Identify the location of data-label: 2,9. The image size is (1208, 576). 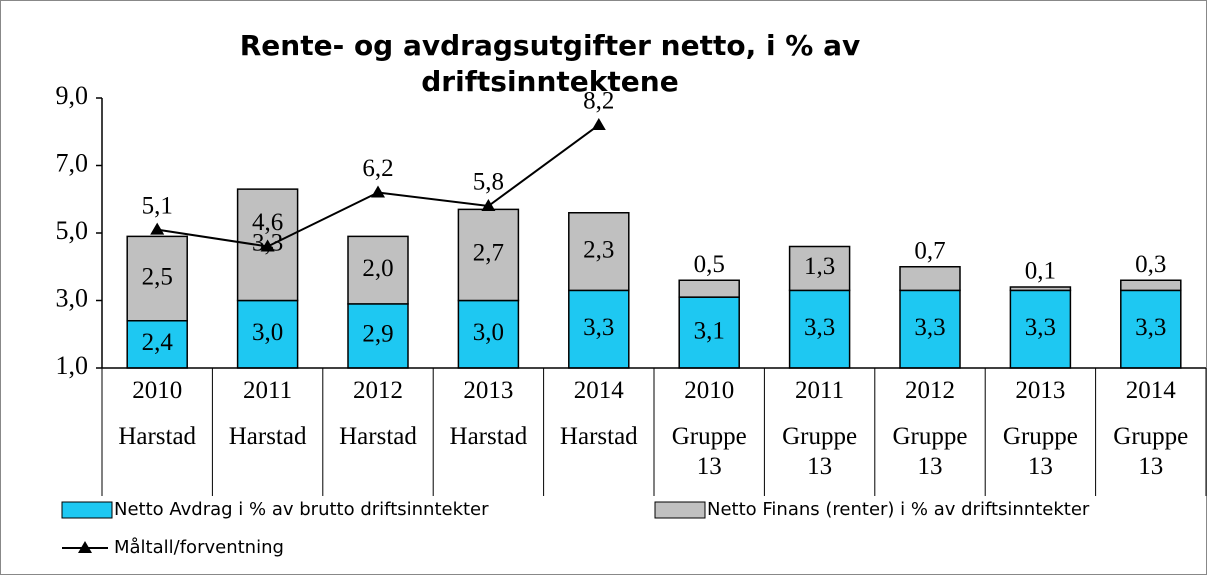
(377, 334).